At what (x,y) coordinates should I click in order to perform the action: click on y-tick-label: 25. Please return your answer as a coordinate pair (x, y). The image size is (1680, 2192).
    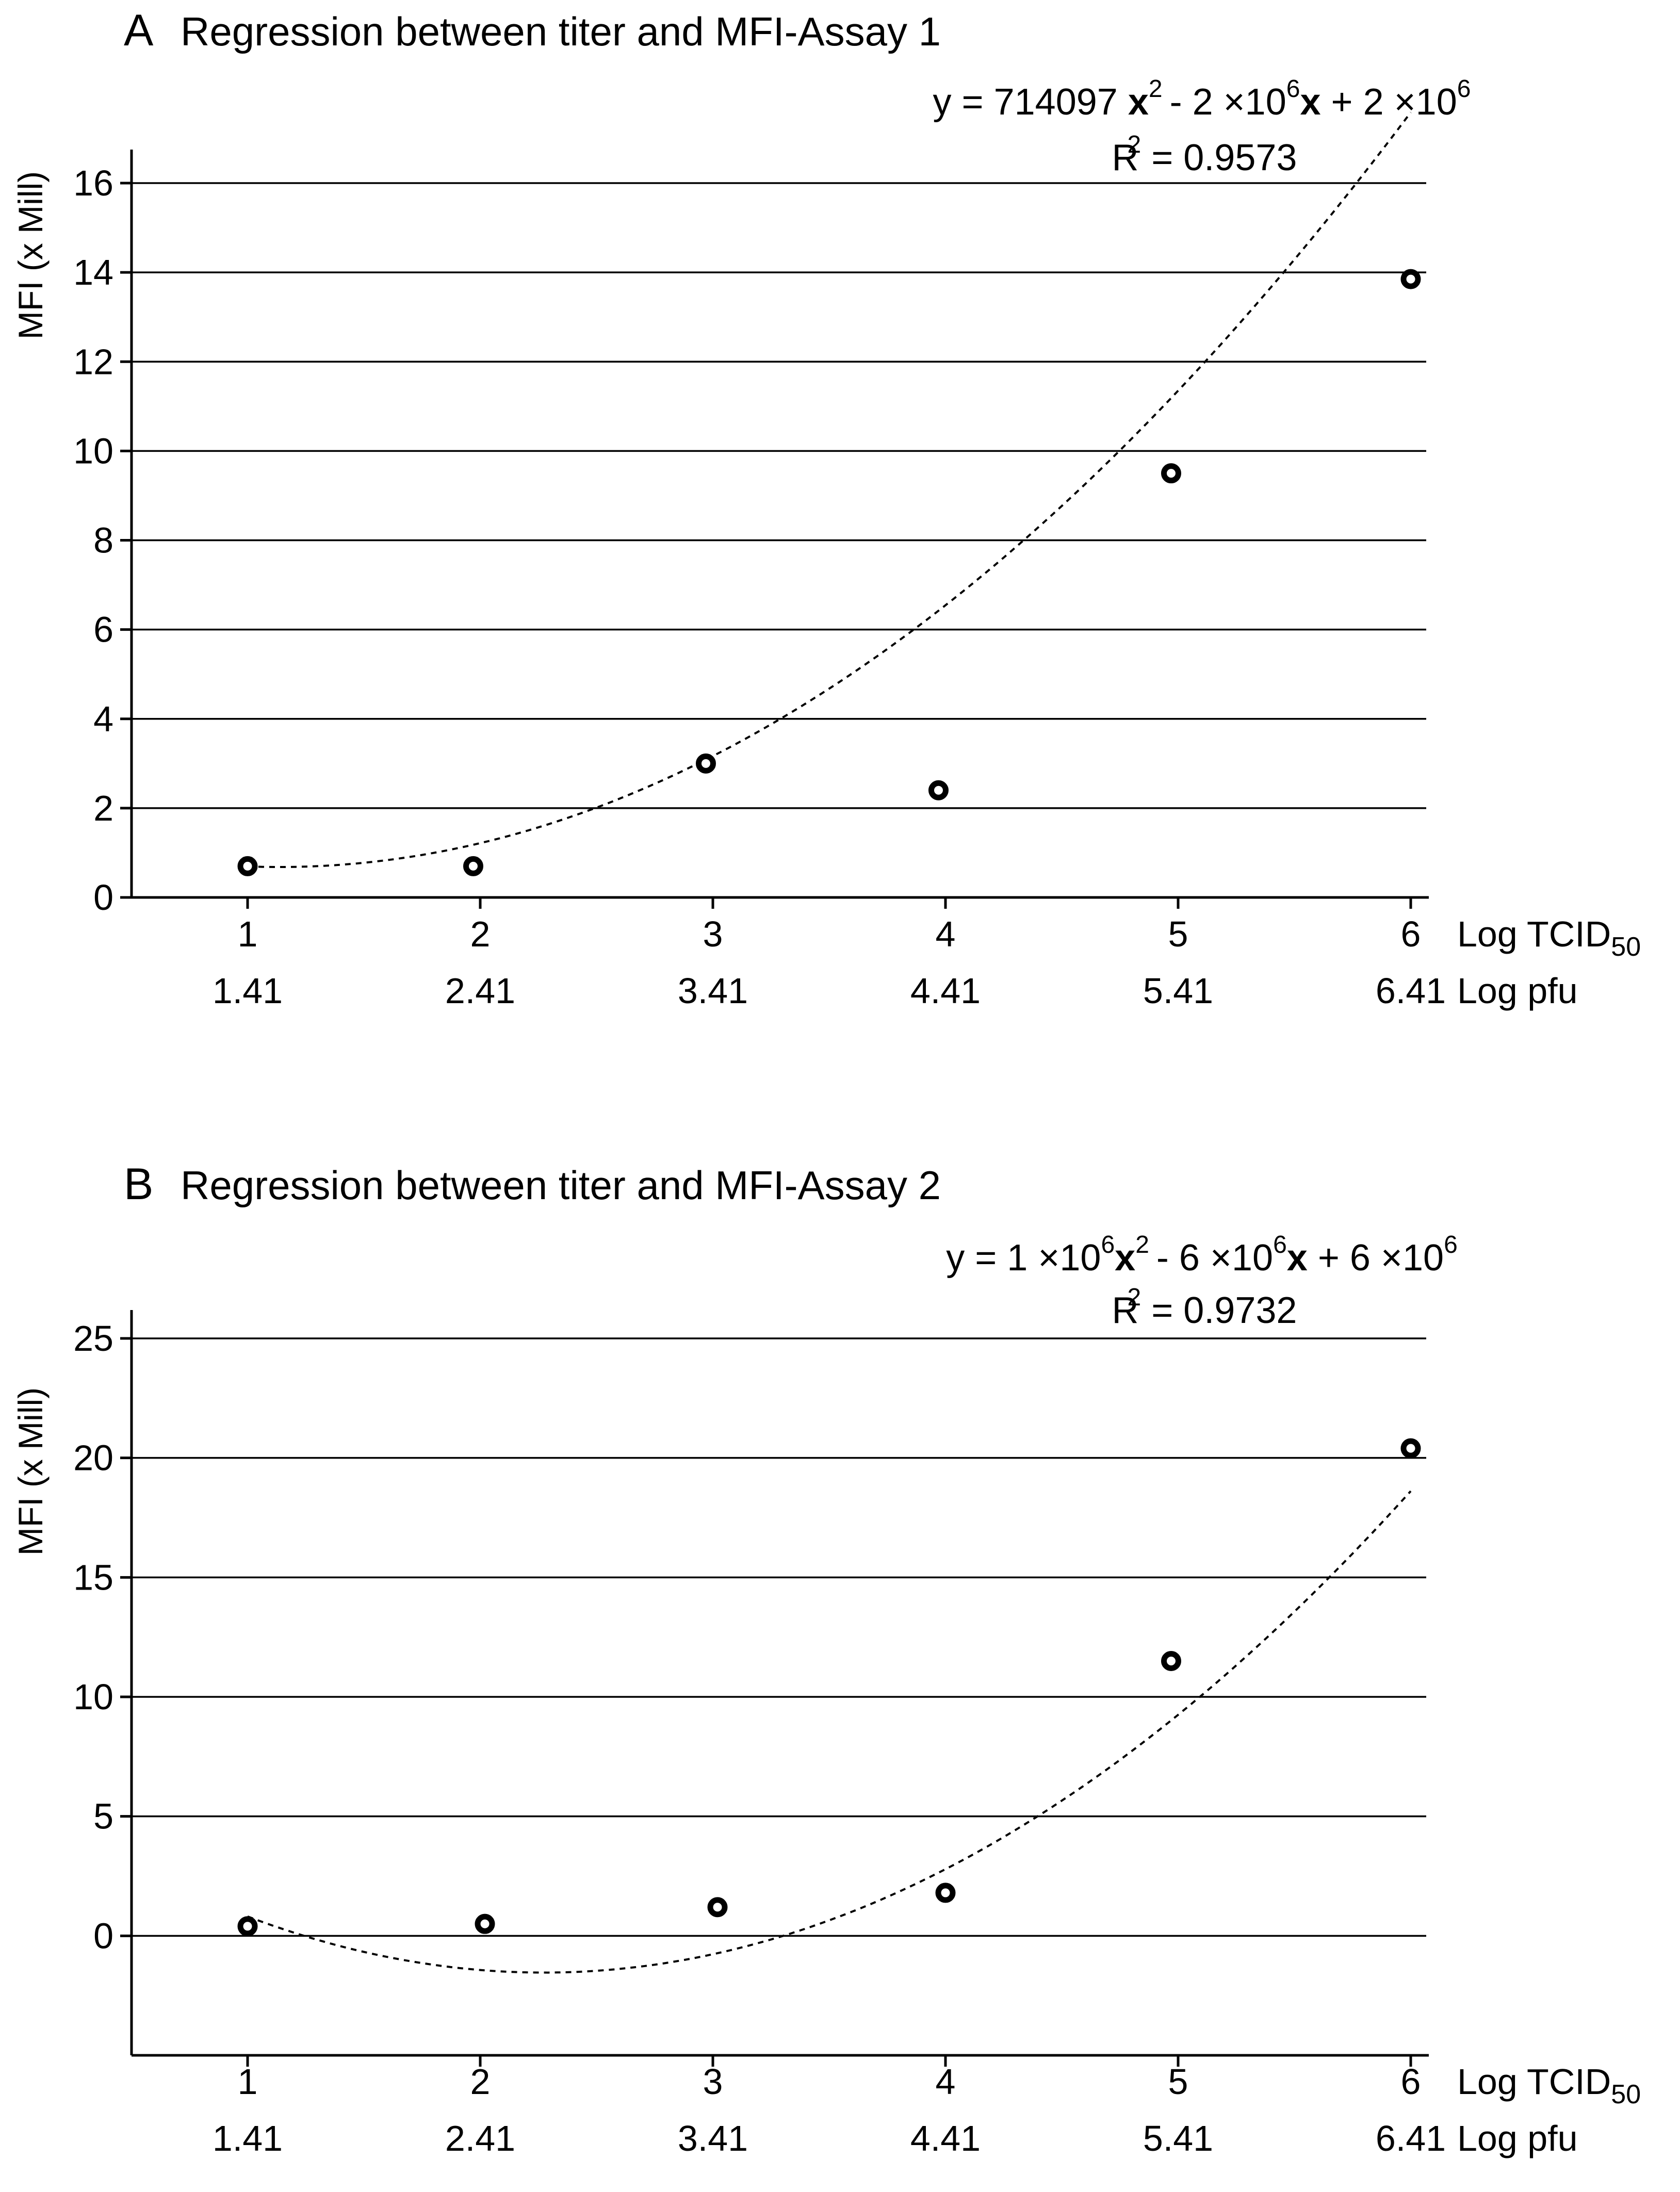
    Looking at the image, I should click on (93, 1338).